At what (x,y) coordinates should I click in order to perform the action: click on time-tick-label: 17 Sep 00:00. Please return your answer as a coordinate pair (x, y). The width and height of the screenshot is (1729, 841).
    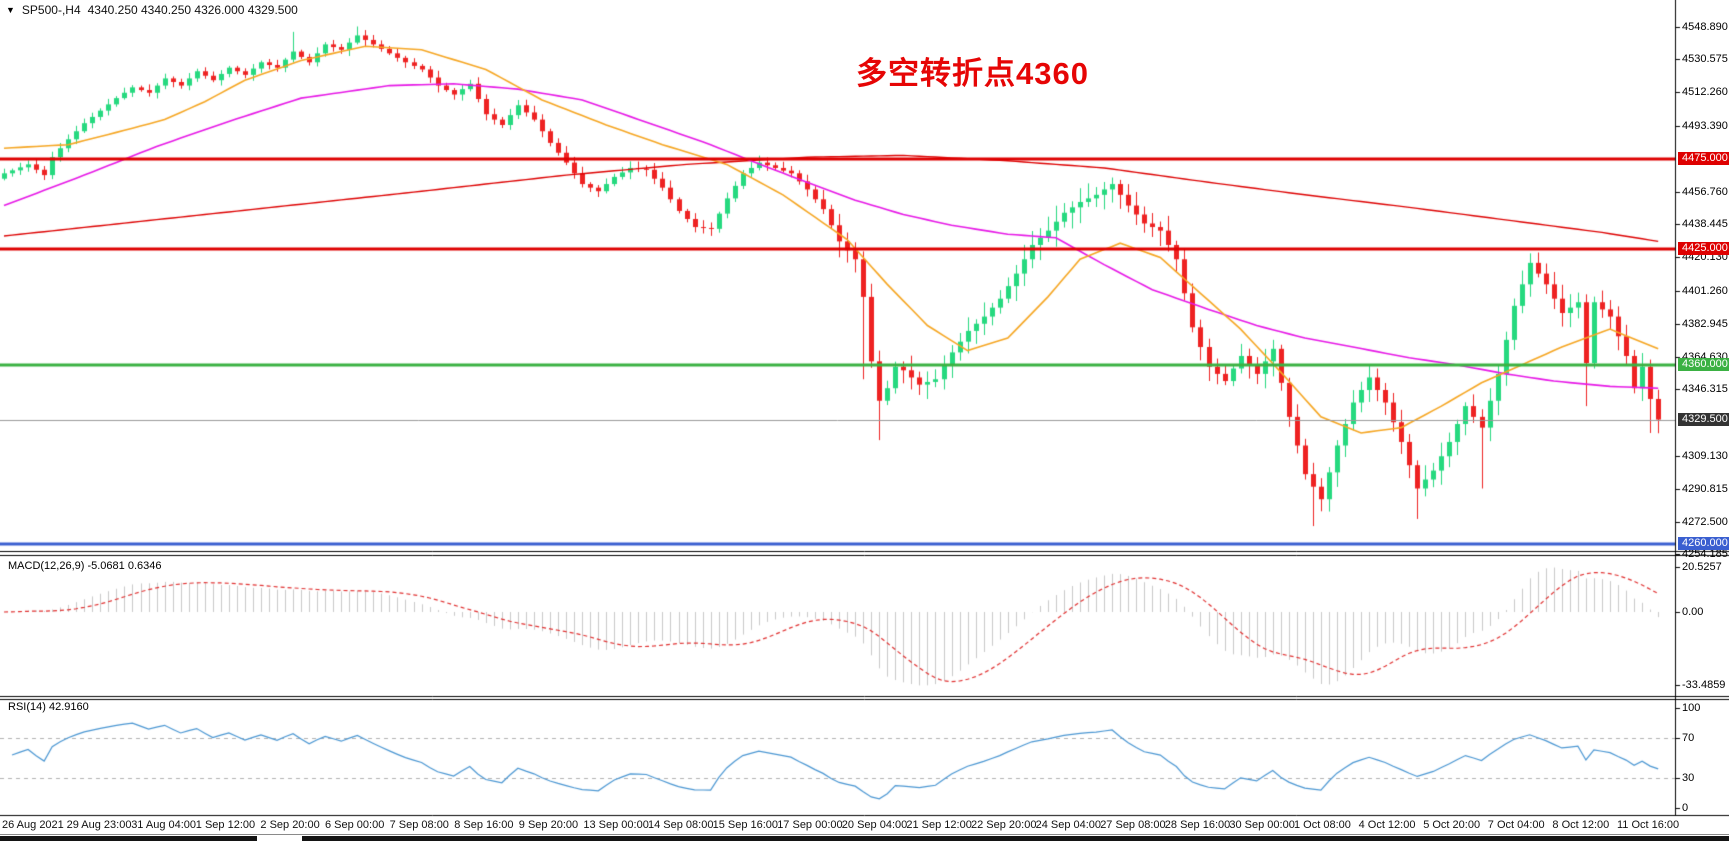
    Looking at the image, I should click on (810, 825).